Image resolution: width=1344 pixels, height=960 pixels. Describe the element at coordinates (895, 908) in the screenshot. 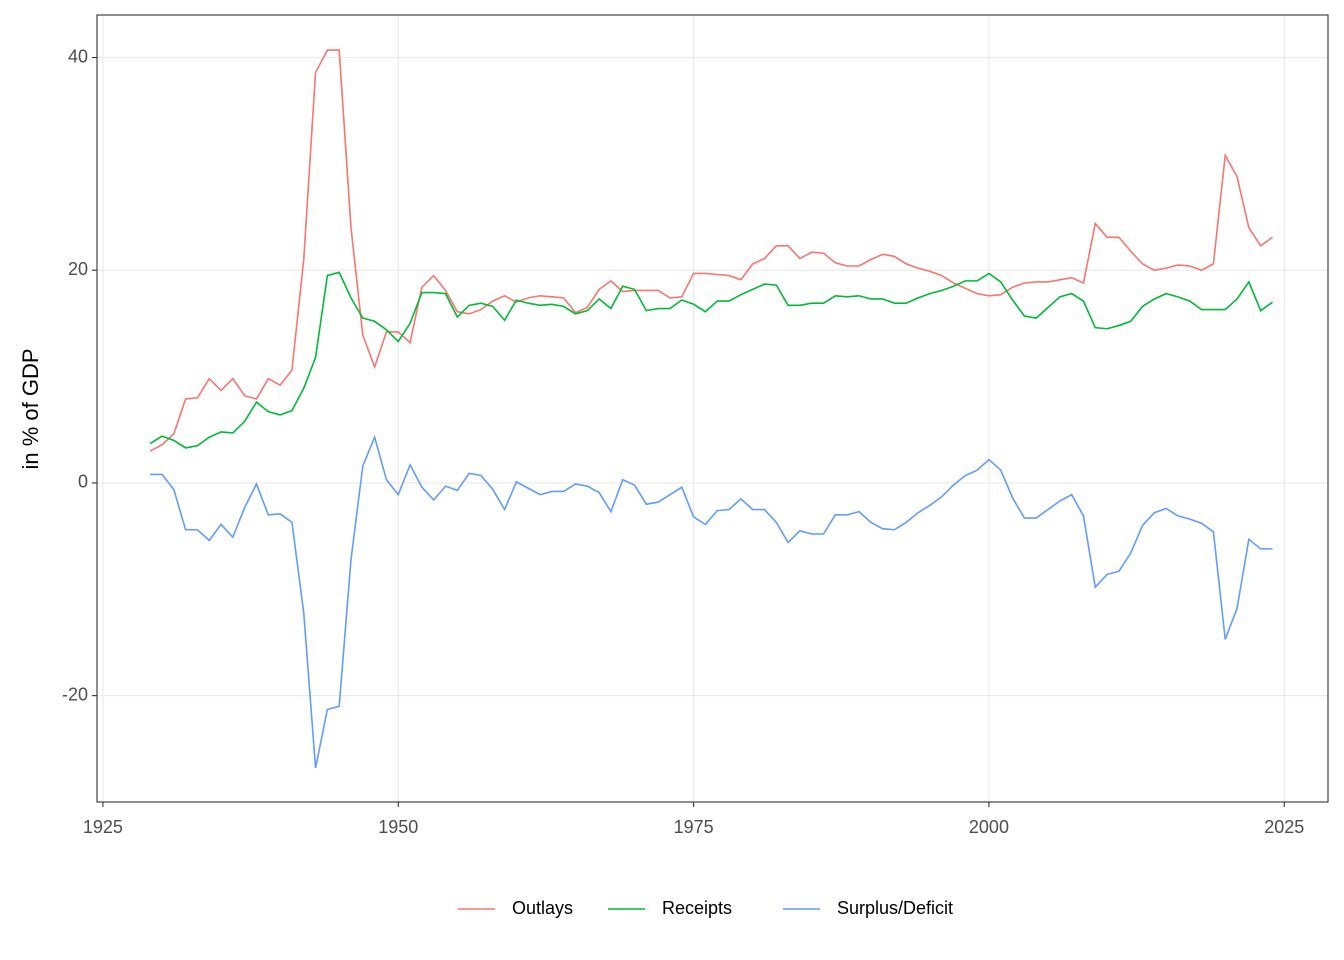

I see `legend-text: Surplus/Deficit` at that location.